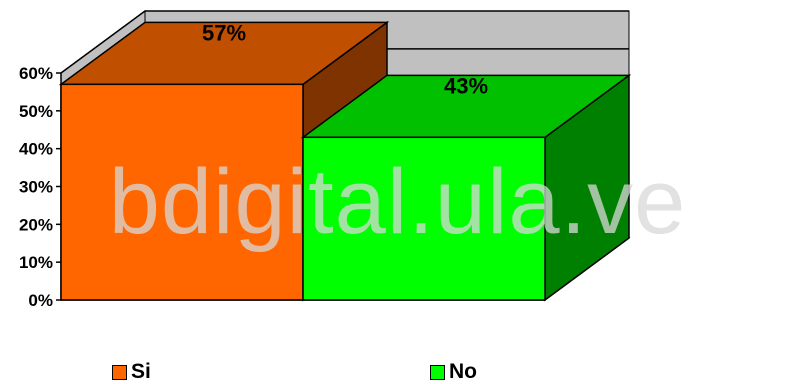  I want to click on legend-swatch-no, so click(437, 372).